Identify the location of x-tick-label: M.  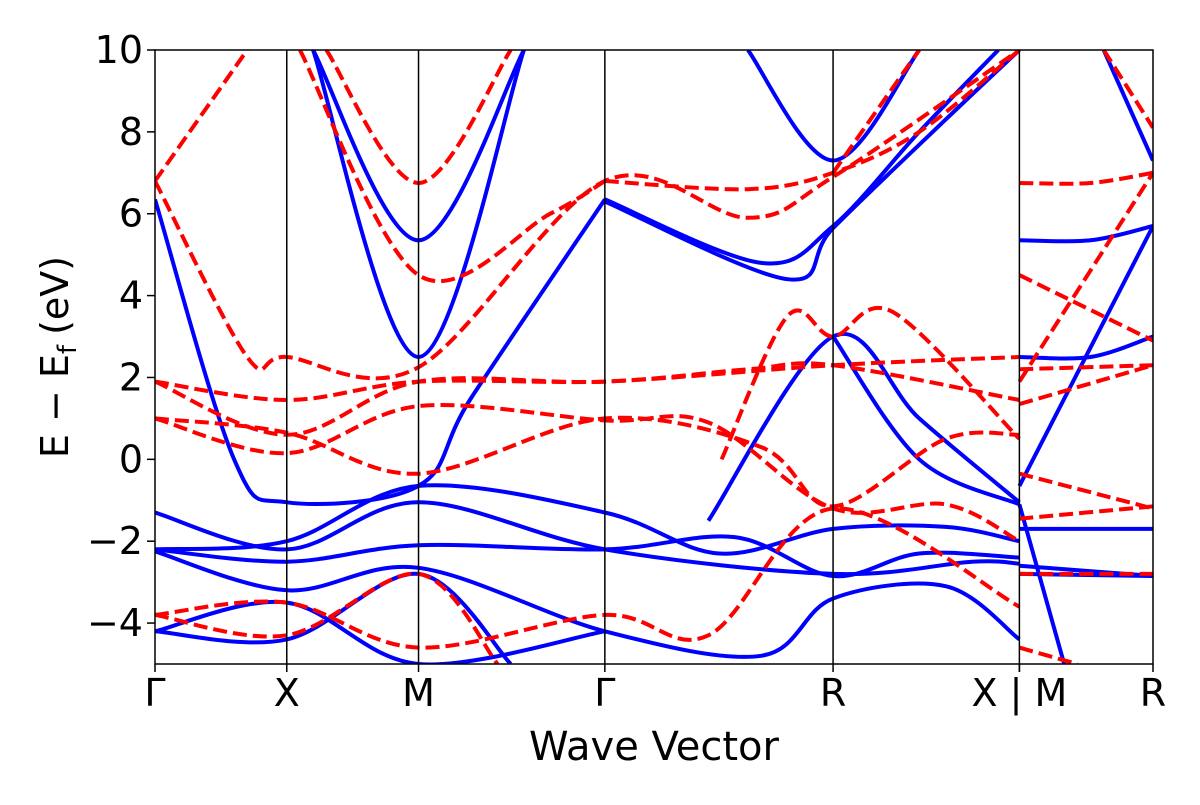
(418, 693).